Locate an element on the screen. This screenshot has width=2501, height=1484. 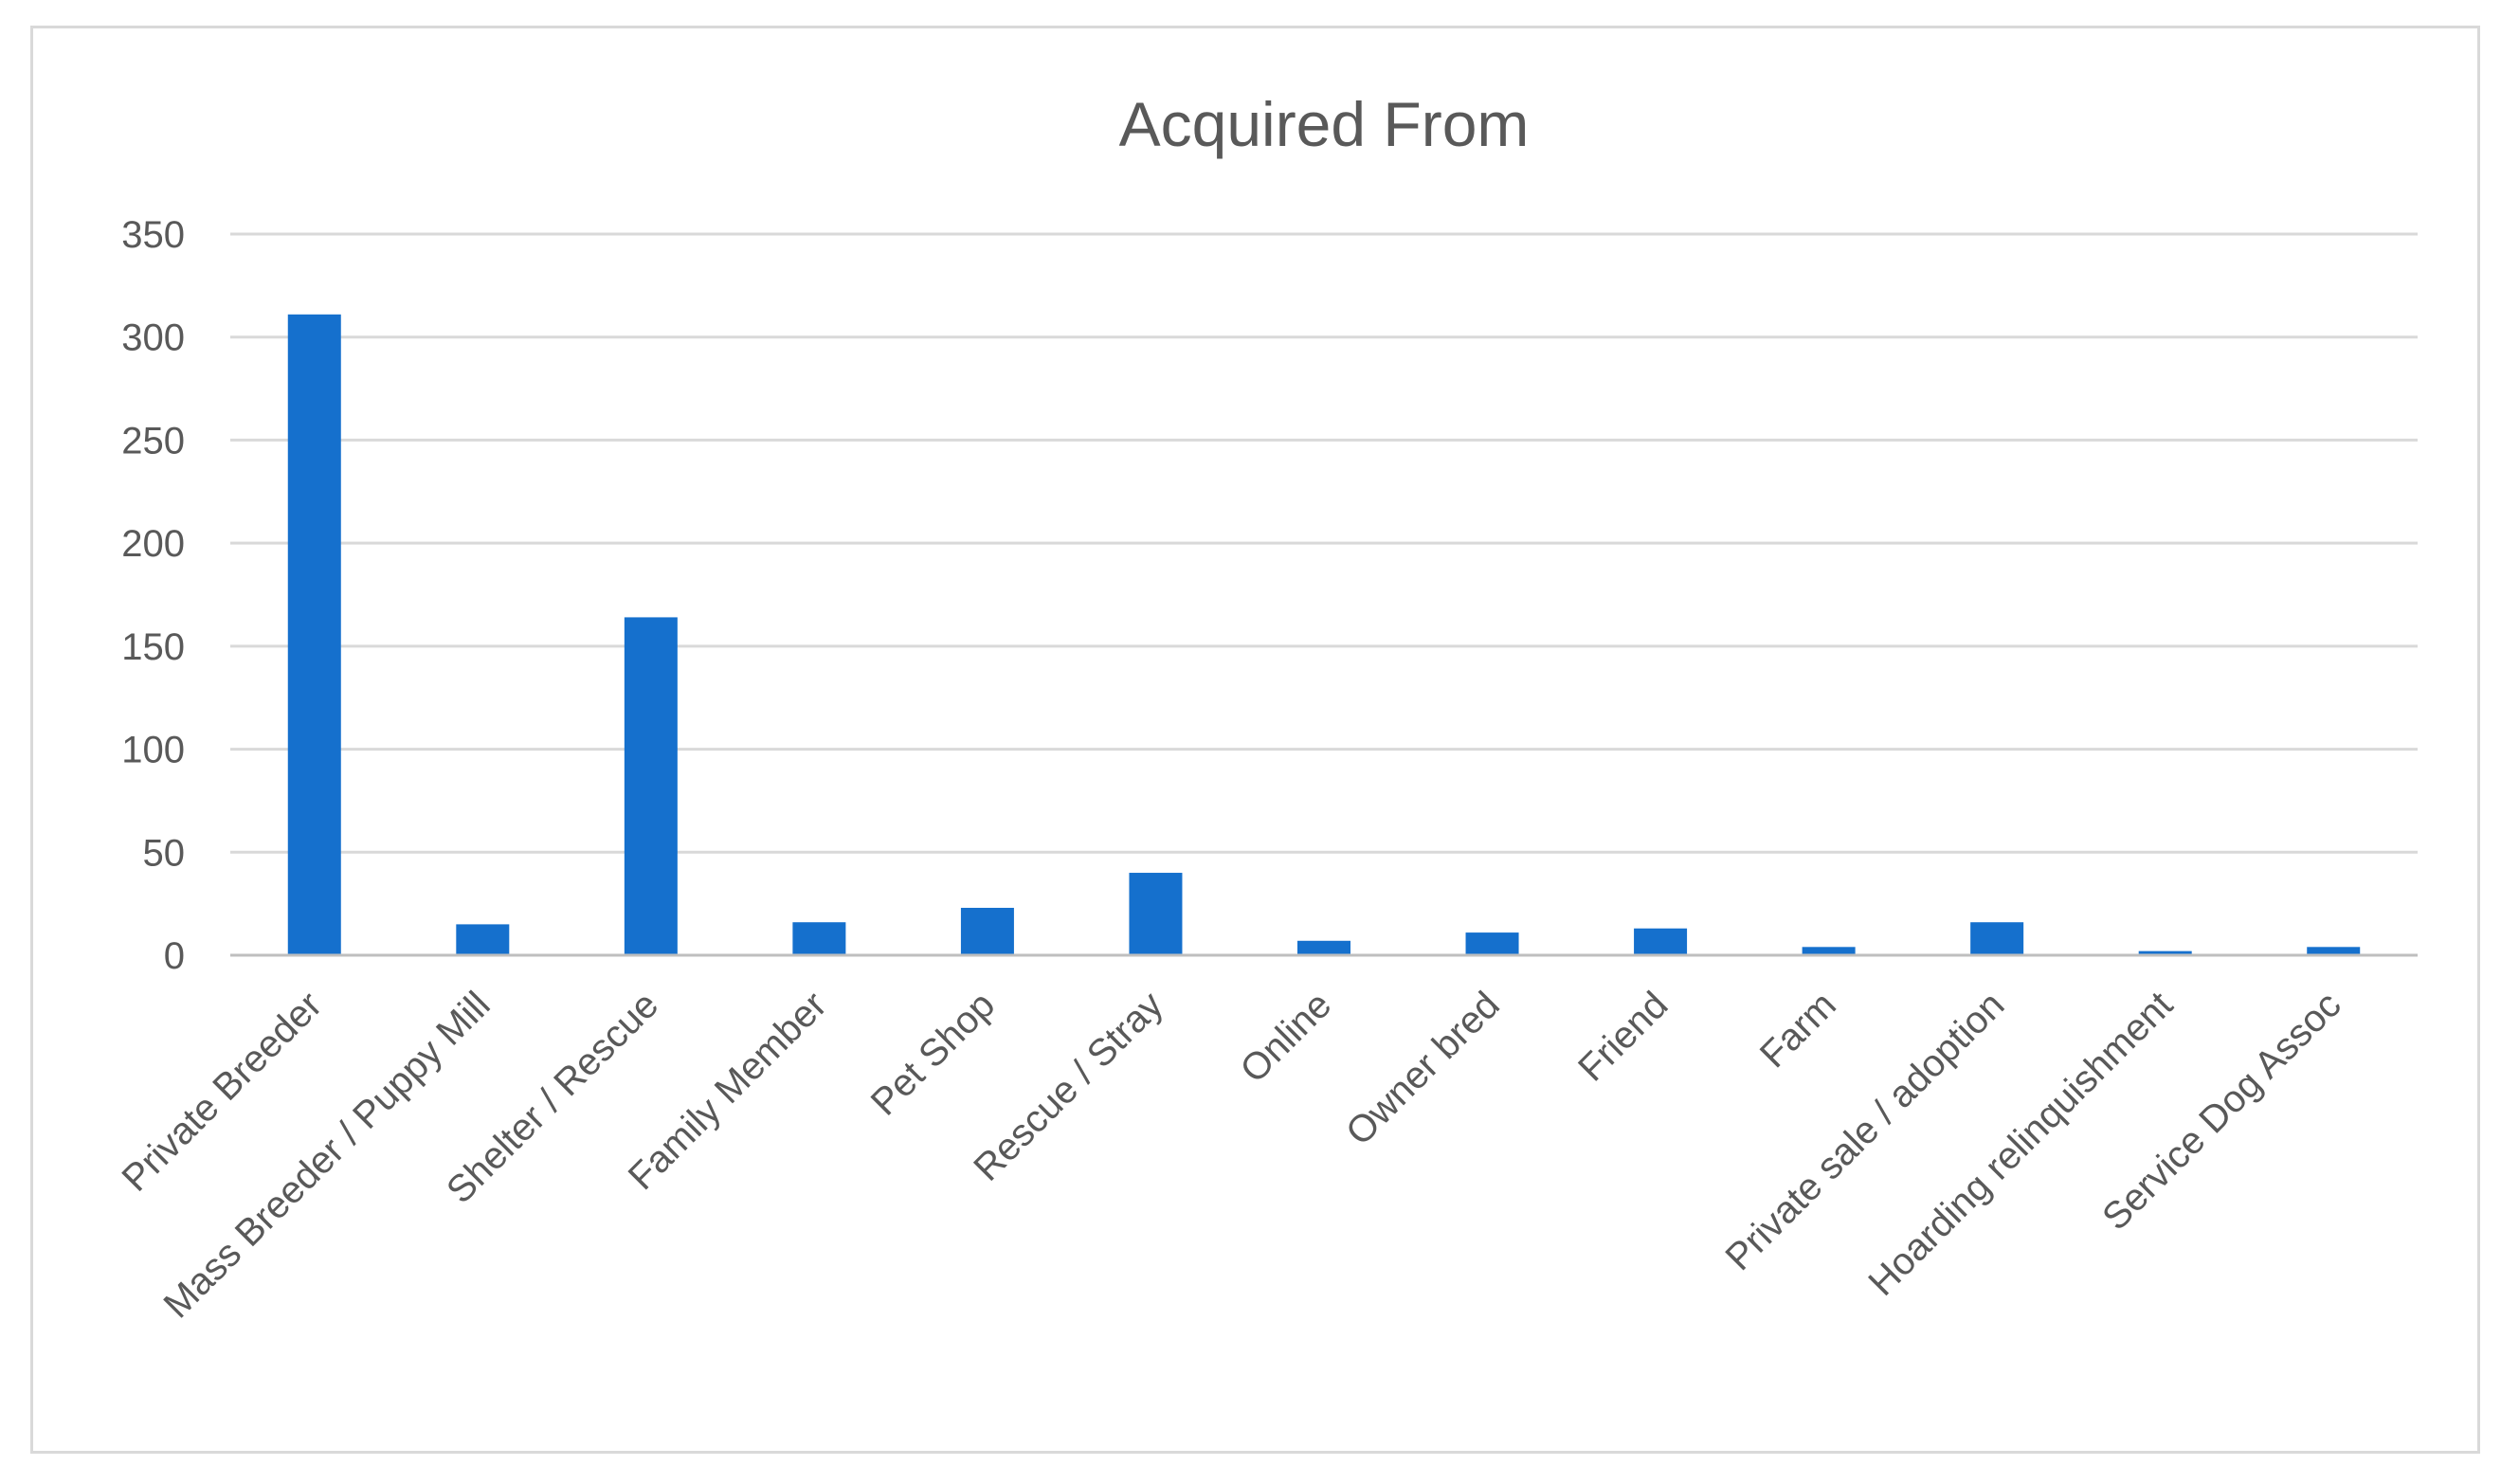
y-tick-label: 100 is located at coordinates (153, 750).